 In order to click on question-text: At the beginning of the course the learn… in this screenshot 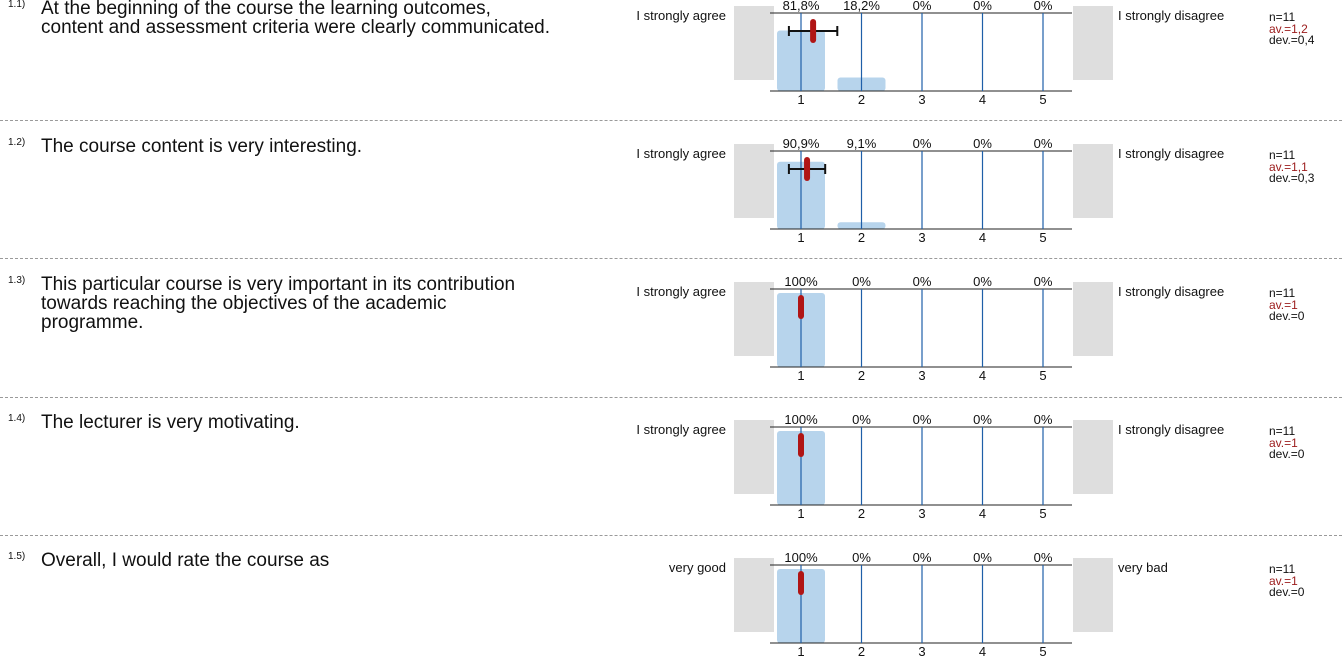, I will do `click(296, 19)`.